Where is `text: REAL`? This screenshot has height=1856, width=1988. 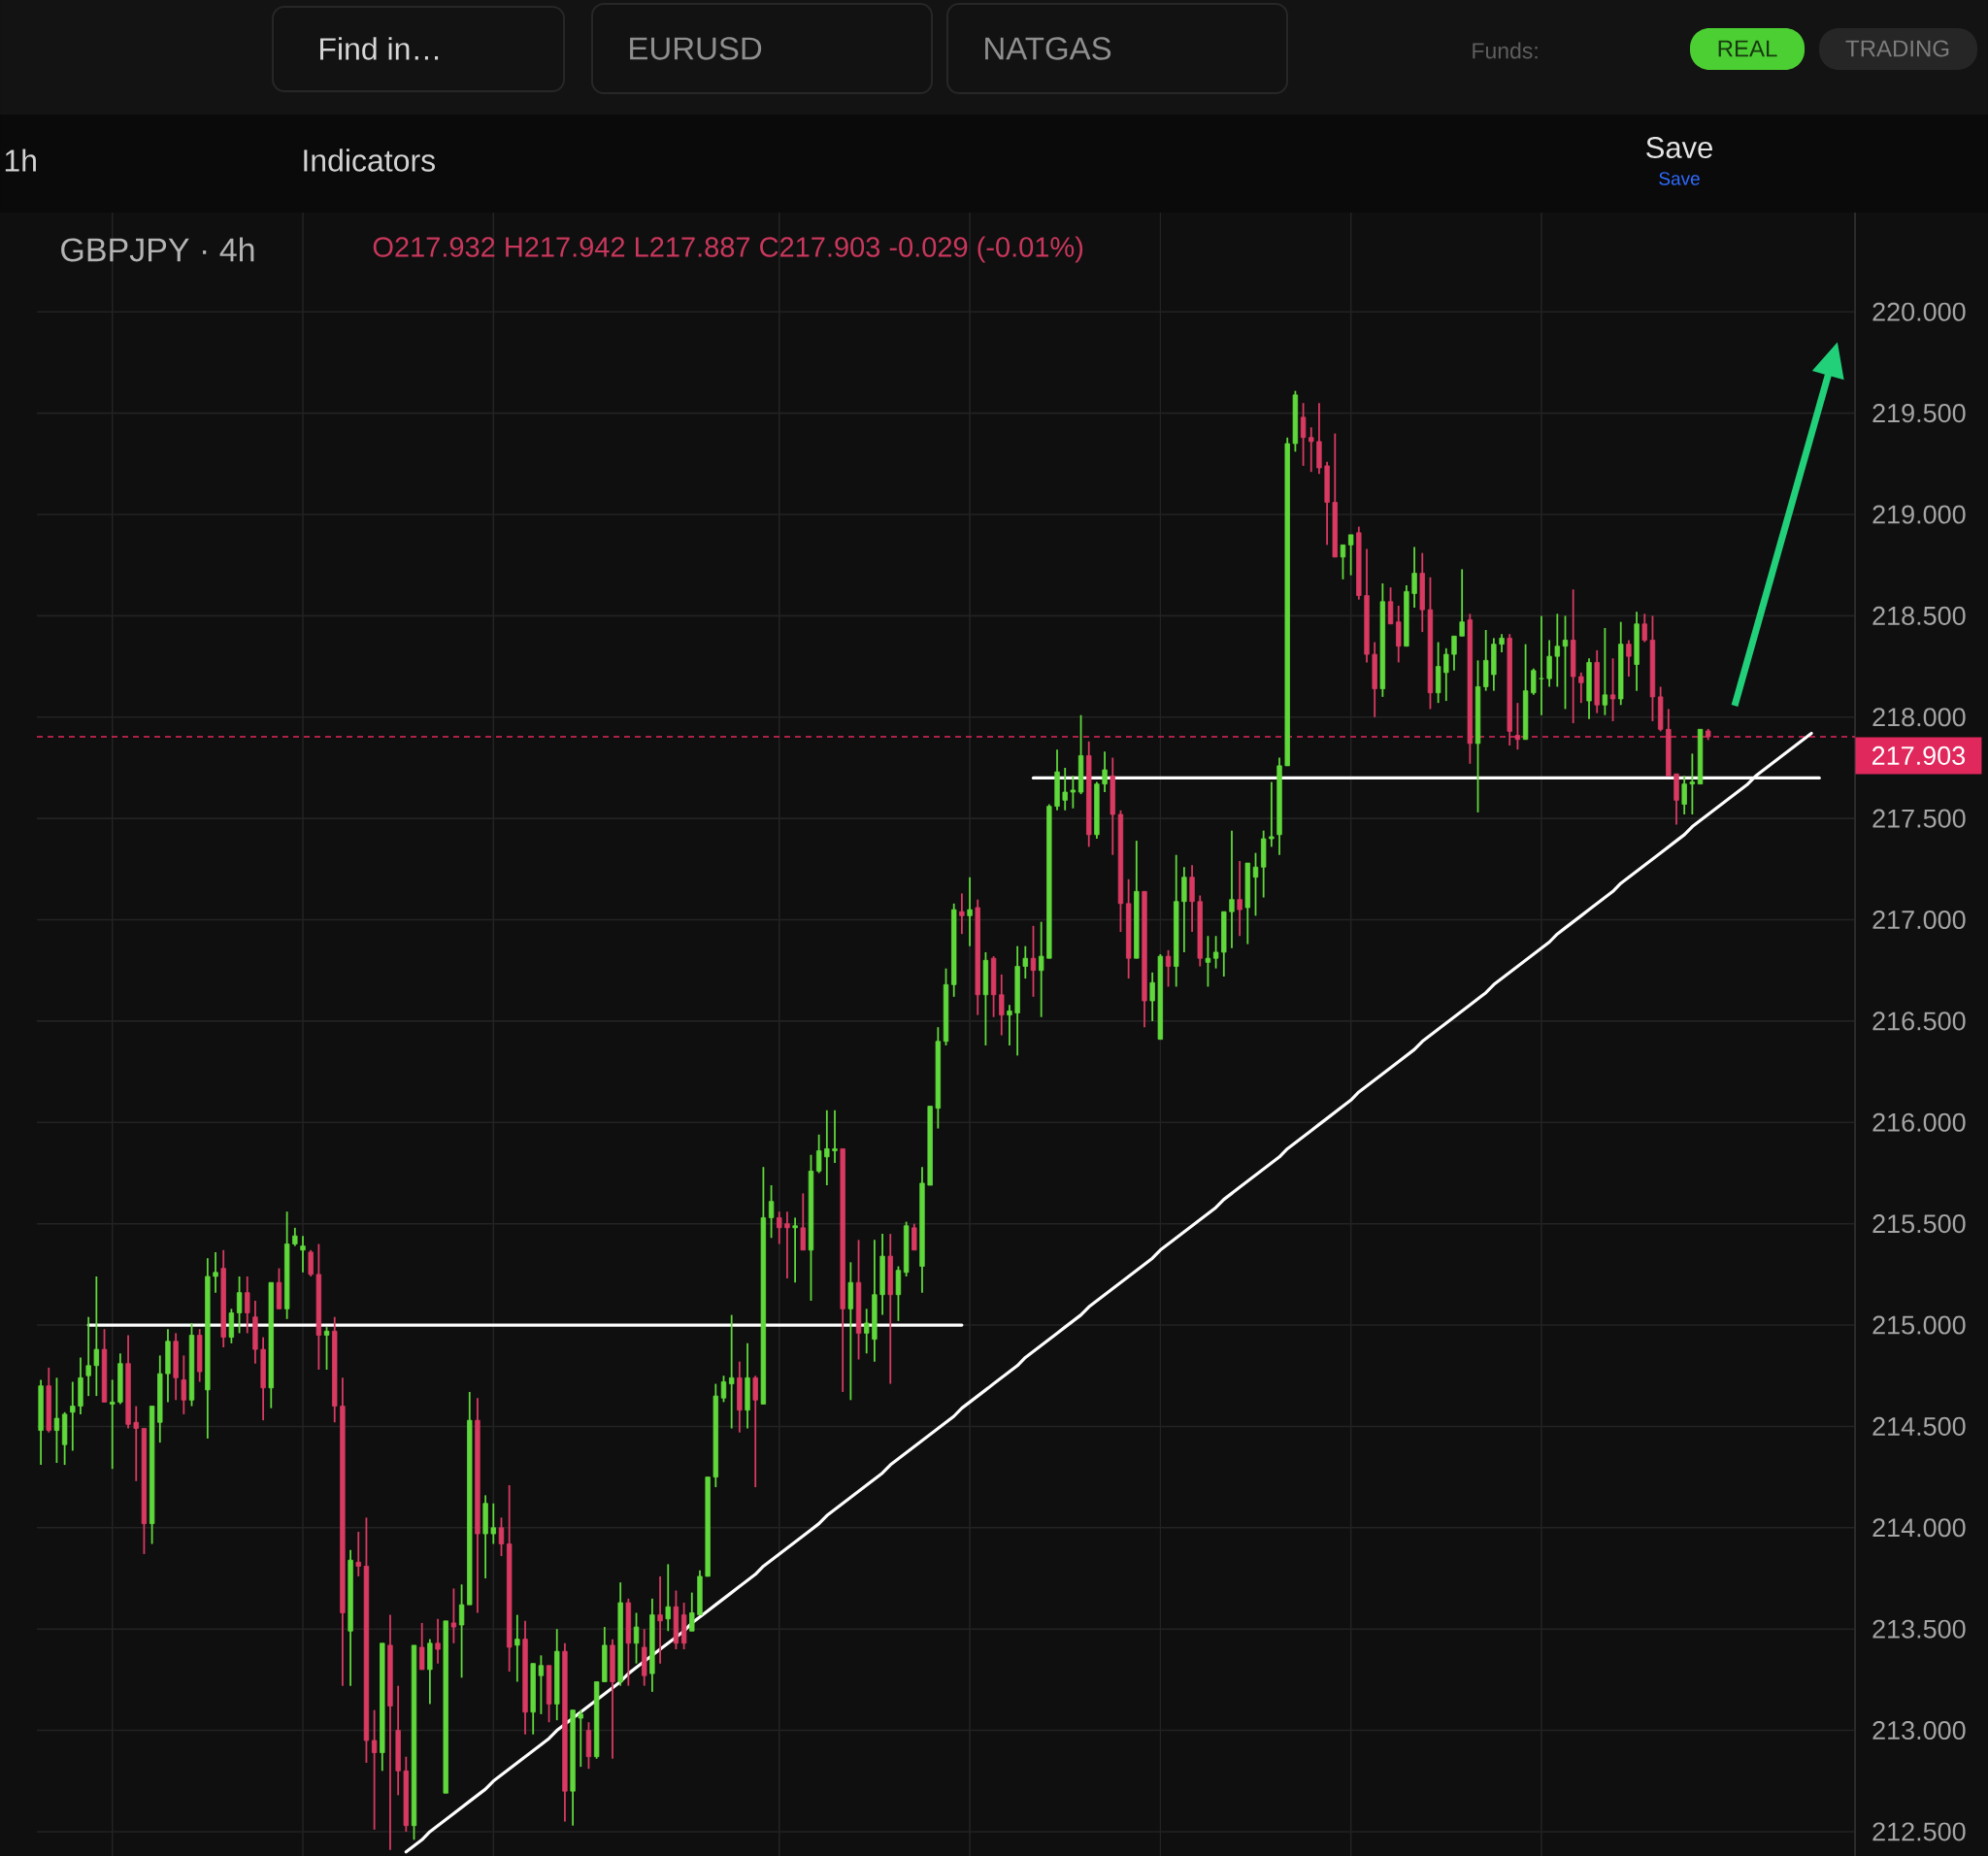
text: REAL is located at coordinates (1747, 48).